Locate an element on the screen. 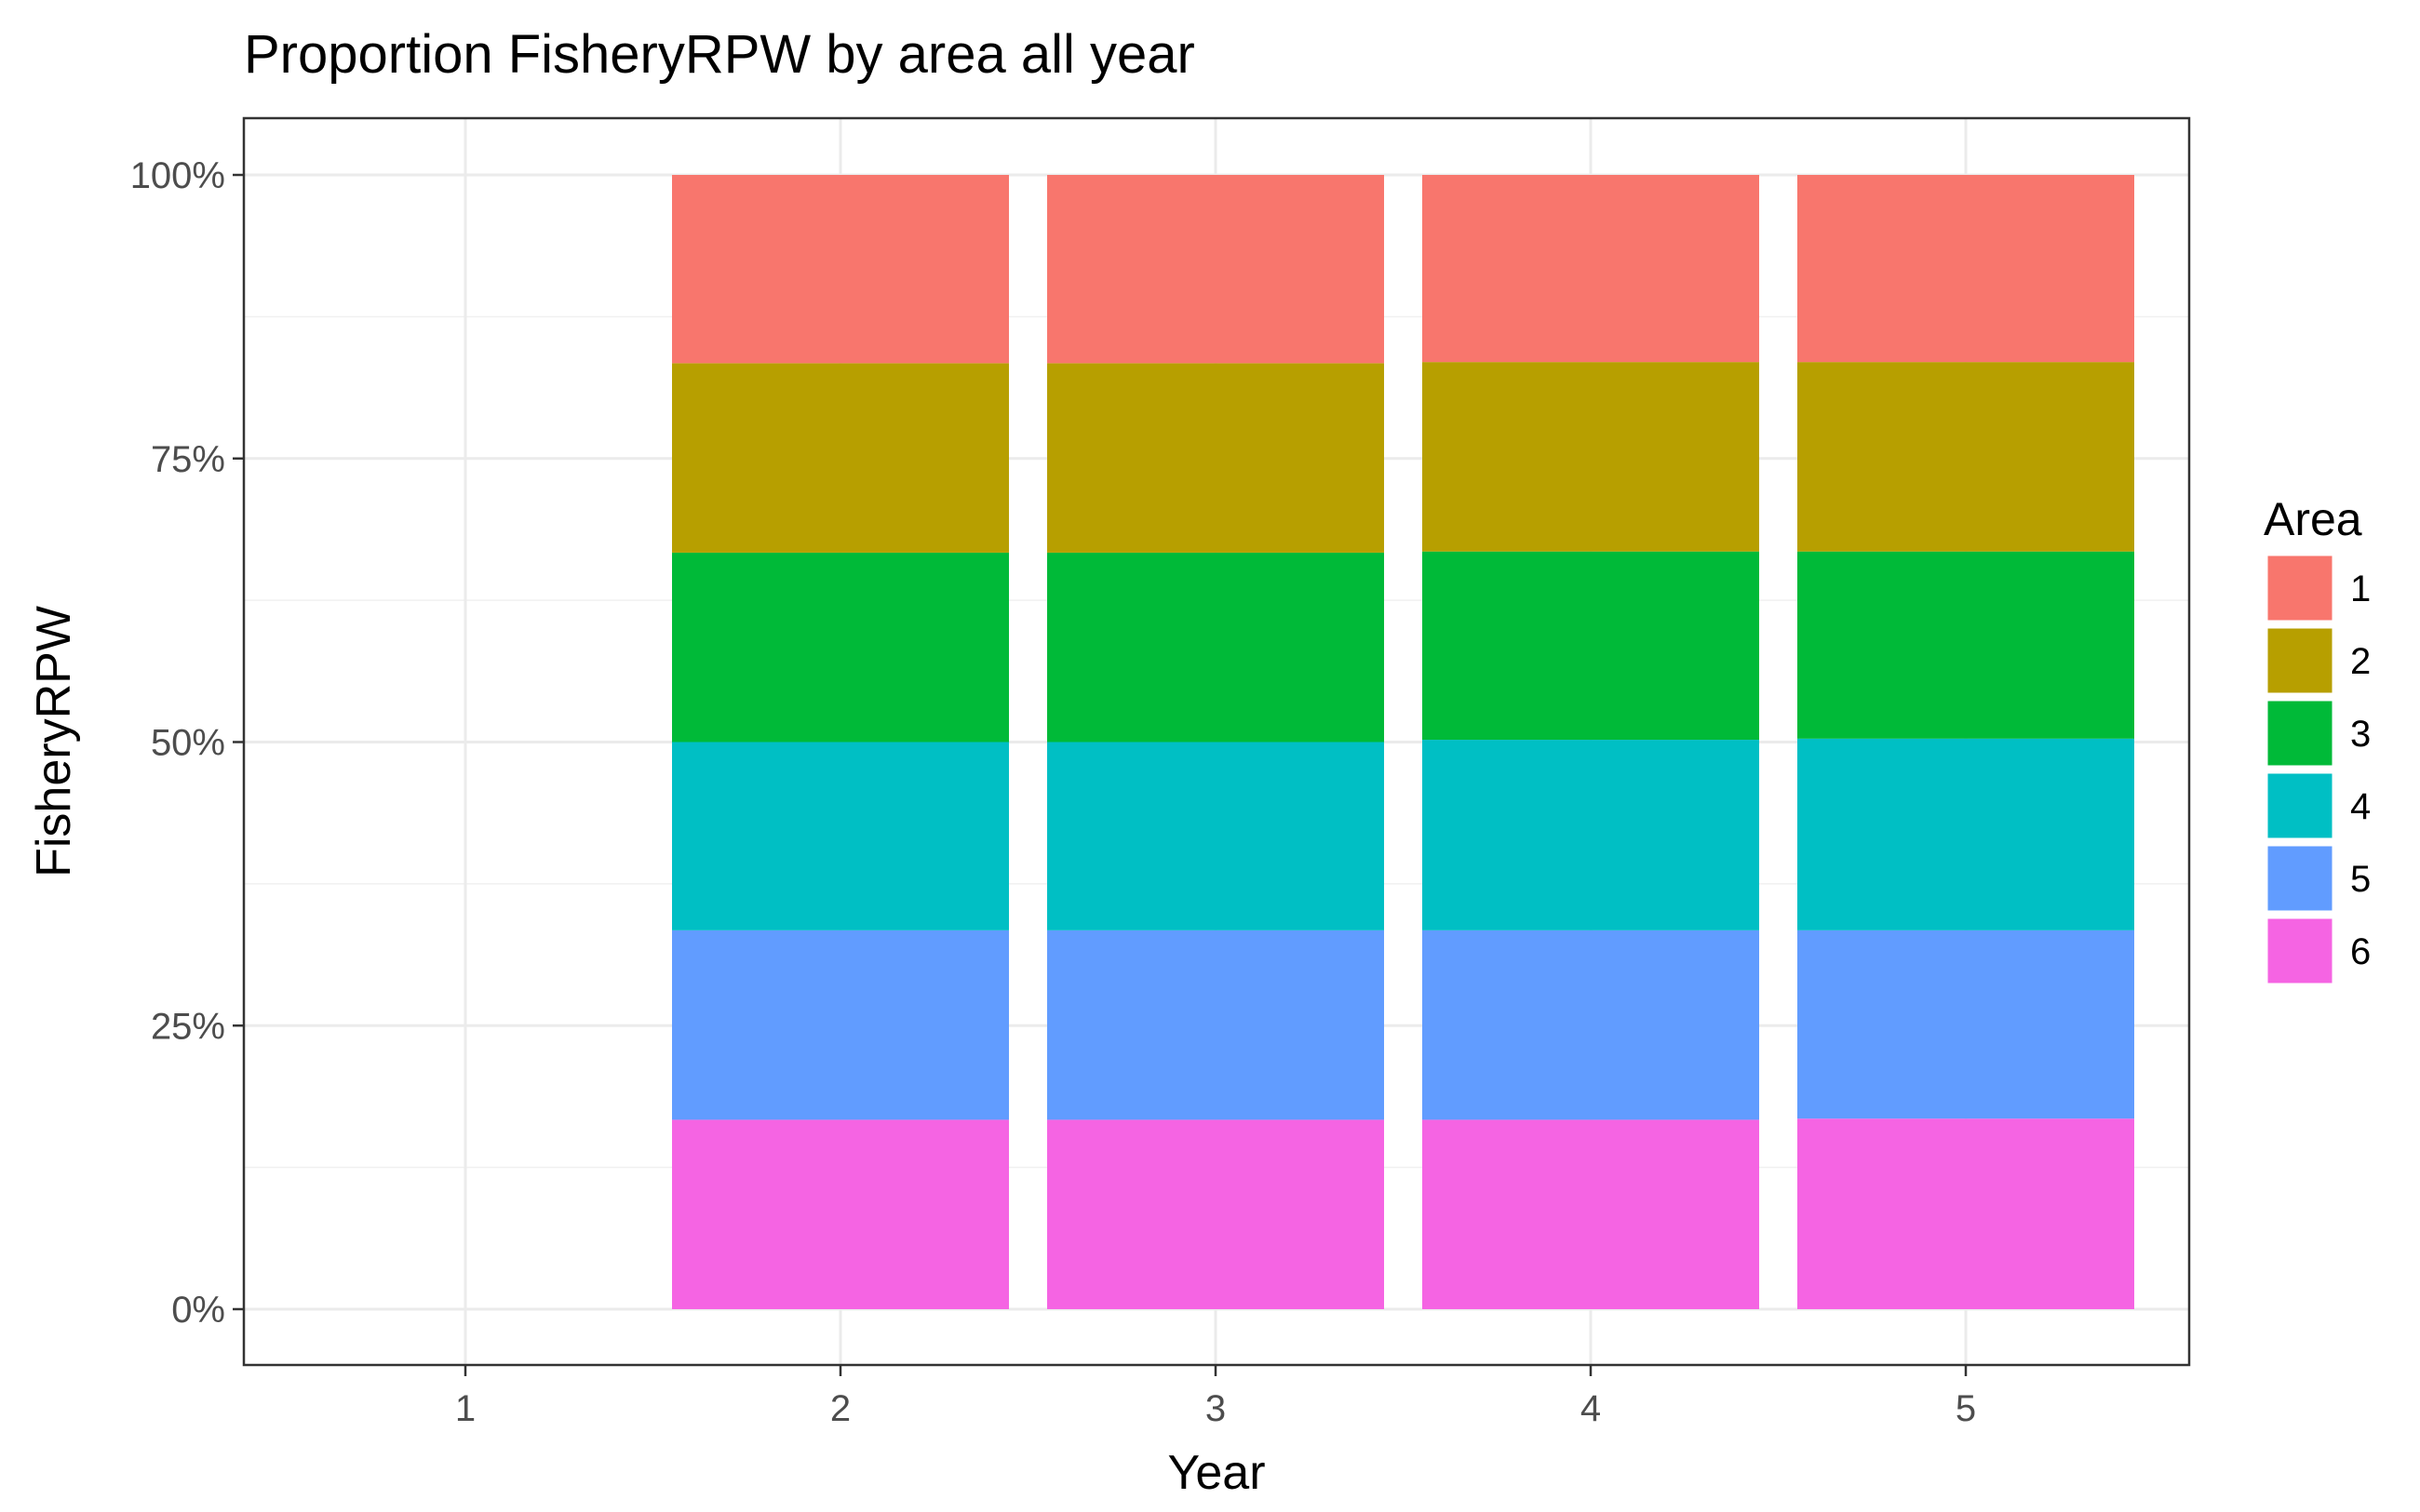 This screenshot has height=1512, width=2420. legend-label-6: 6 is located at coordinates (2360, 951).